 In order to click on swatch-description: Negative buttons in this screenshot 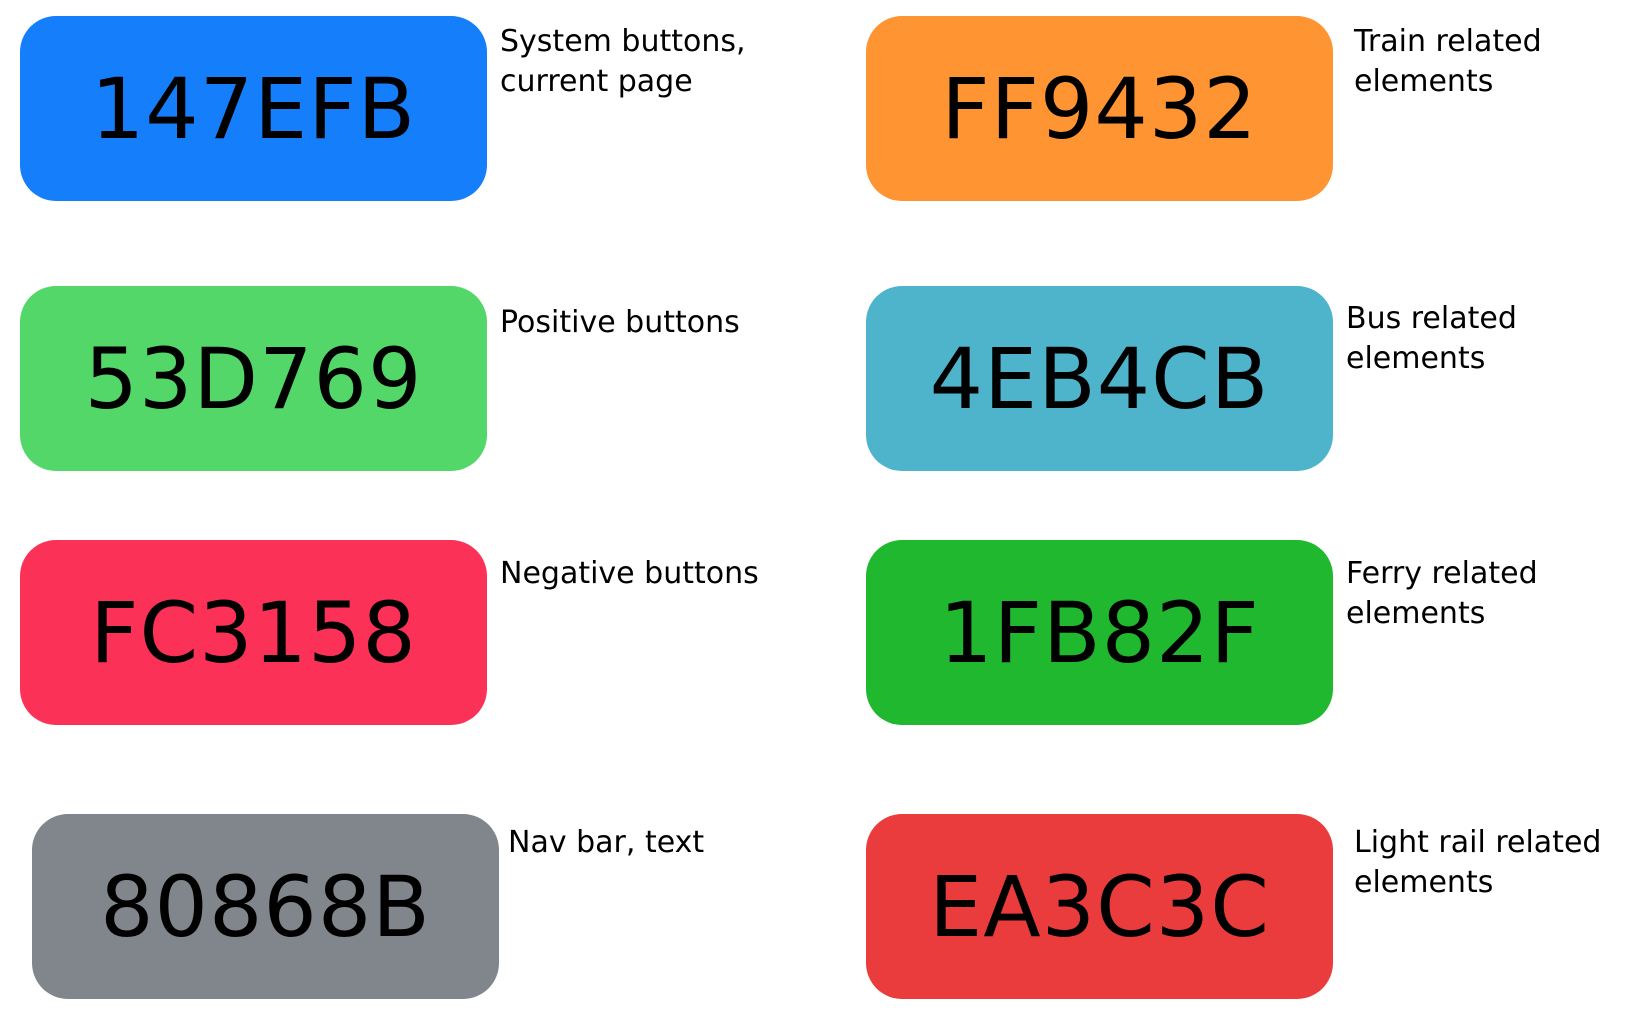, I will do `click(629, 573)`.